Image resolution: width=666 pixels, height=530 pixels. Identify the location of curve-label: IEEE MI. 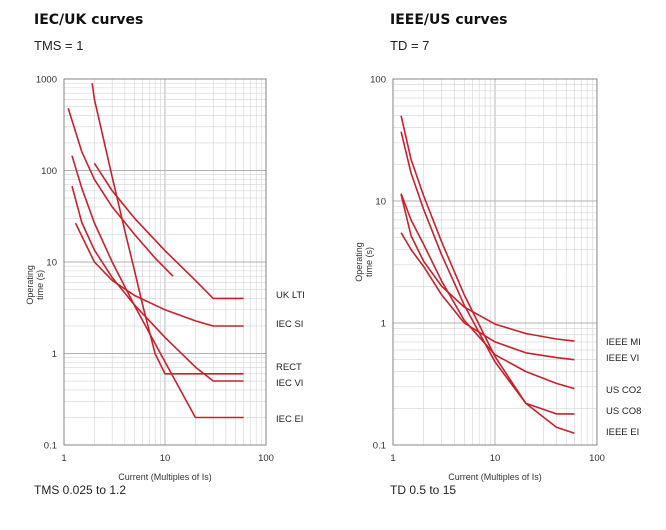
(623, 342).